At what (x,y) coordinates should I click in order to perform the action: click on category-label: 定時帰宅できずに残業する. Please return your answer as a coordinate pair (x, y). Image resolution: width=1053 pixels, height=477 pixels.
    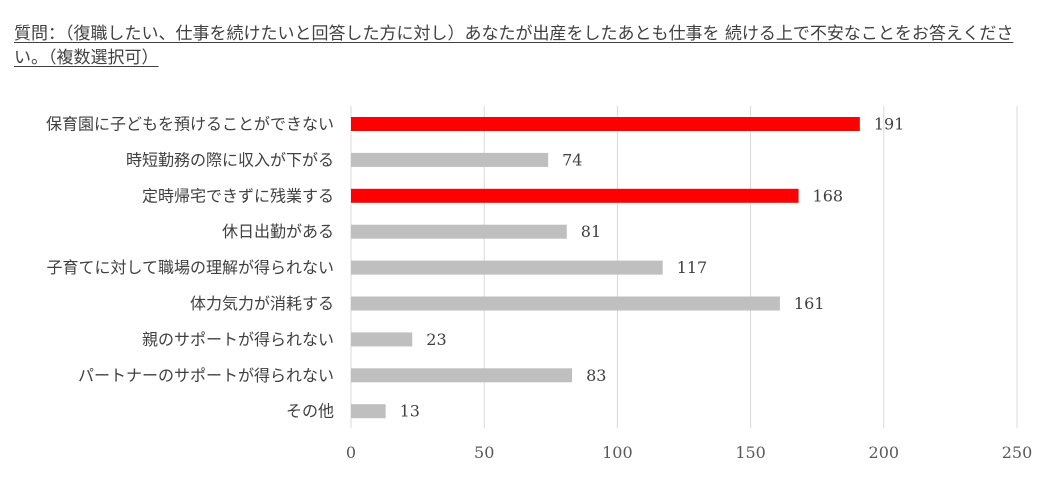
    Looking at the image, I should click on (238, 195).